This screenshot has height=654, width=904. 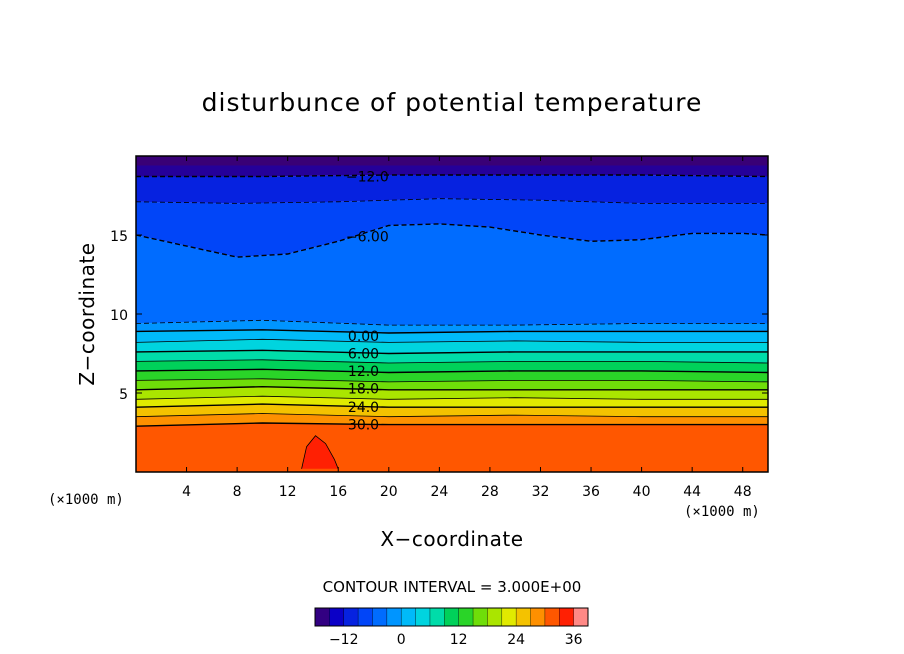 I want to click on colorbar-frame, so click(x=451, y=617).